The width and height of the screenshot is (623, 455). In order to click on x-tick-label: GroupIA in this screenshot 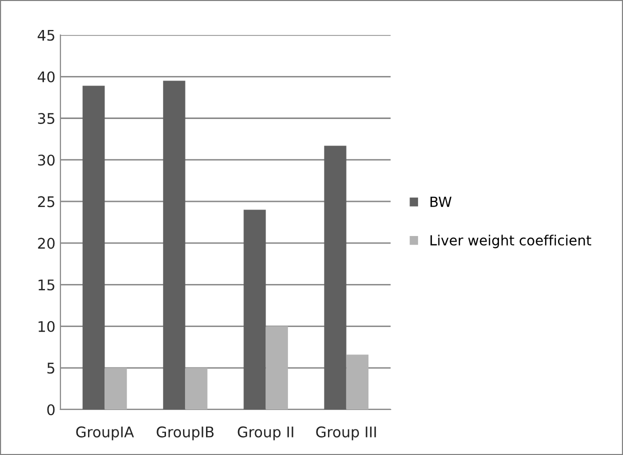, I will do `click(105, 433)`.